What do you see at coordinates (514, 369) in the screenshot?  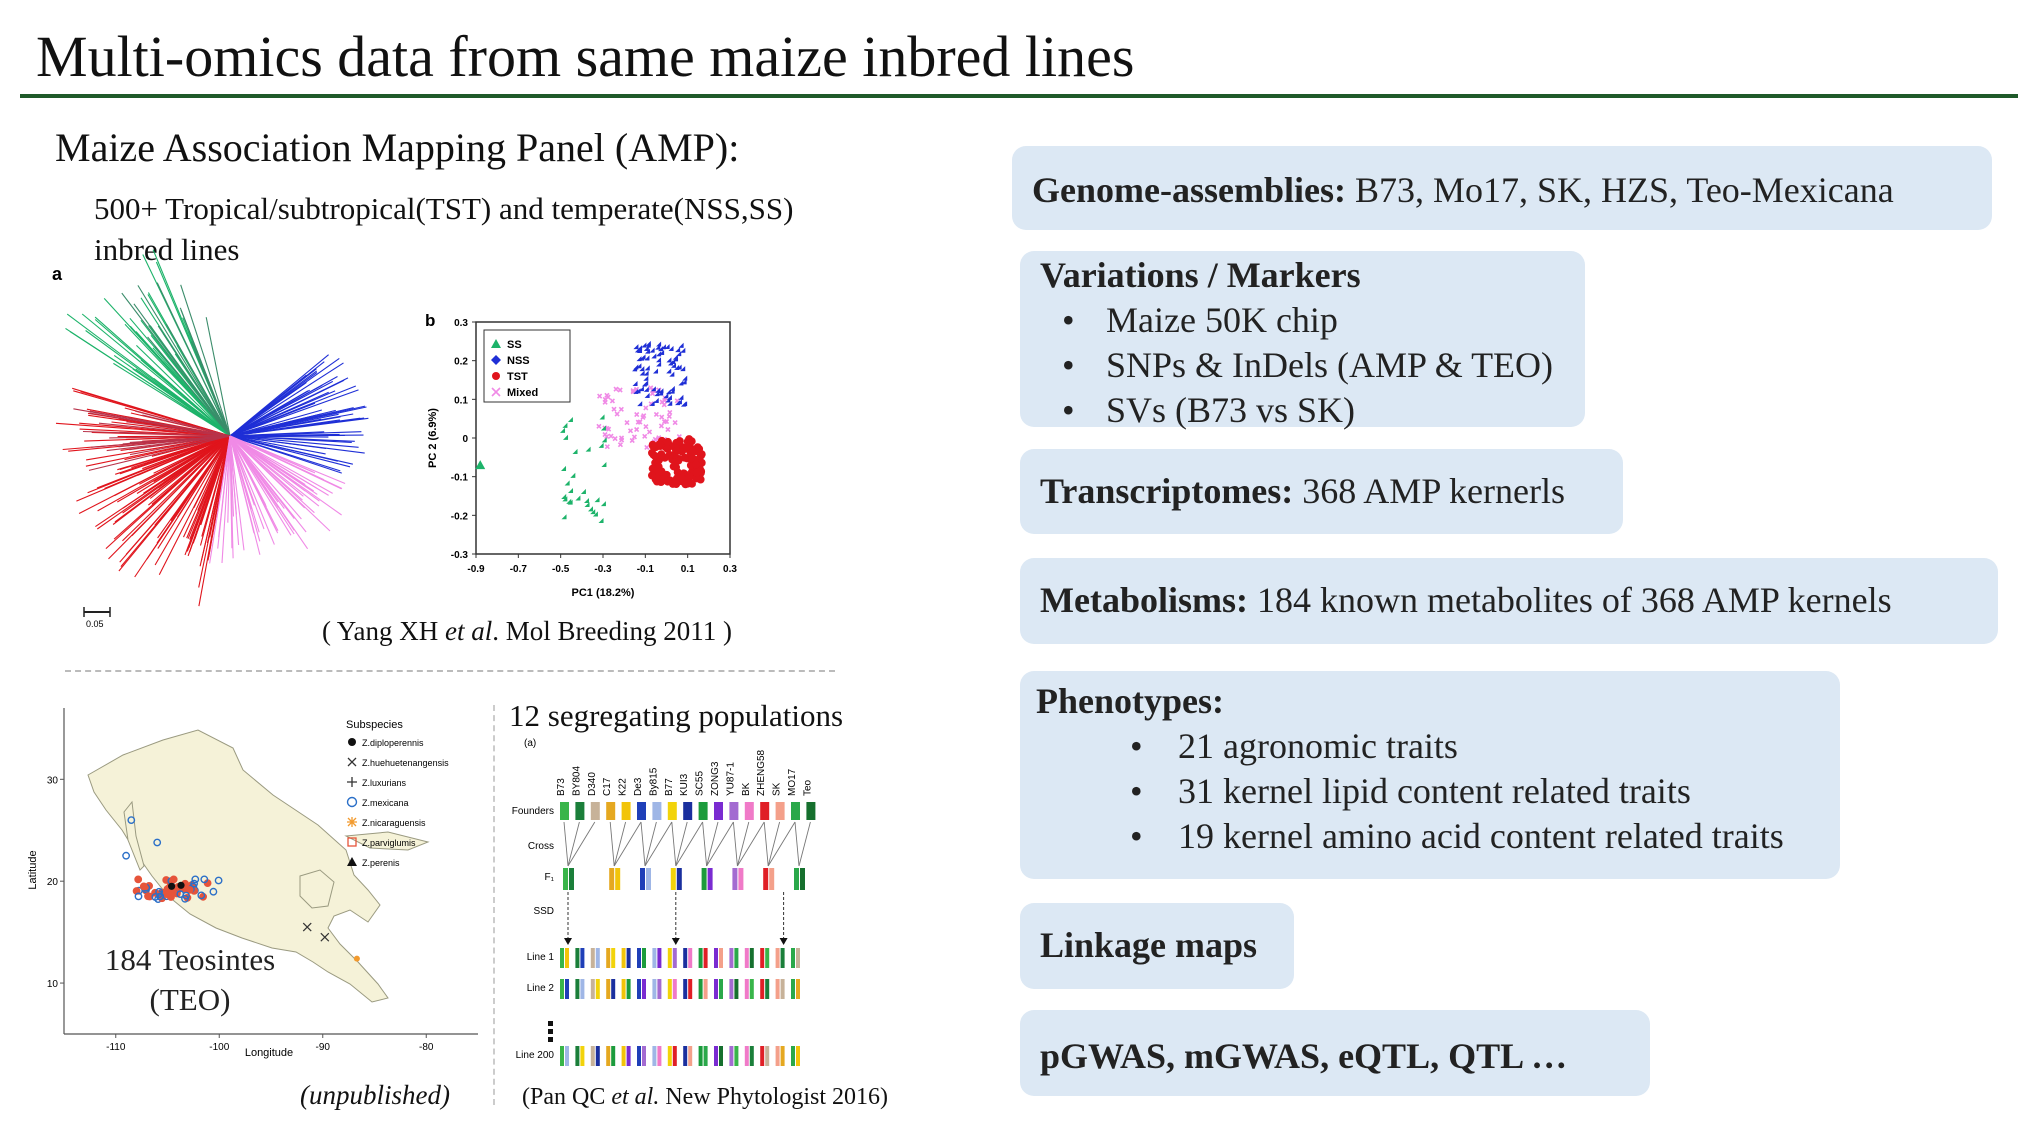 I see `pca-legend: SS NSS TST Mixed` at bounding box center [514, 369].